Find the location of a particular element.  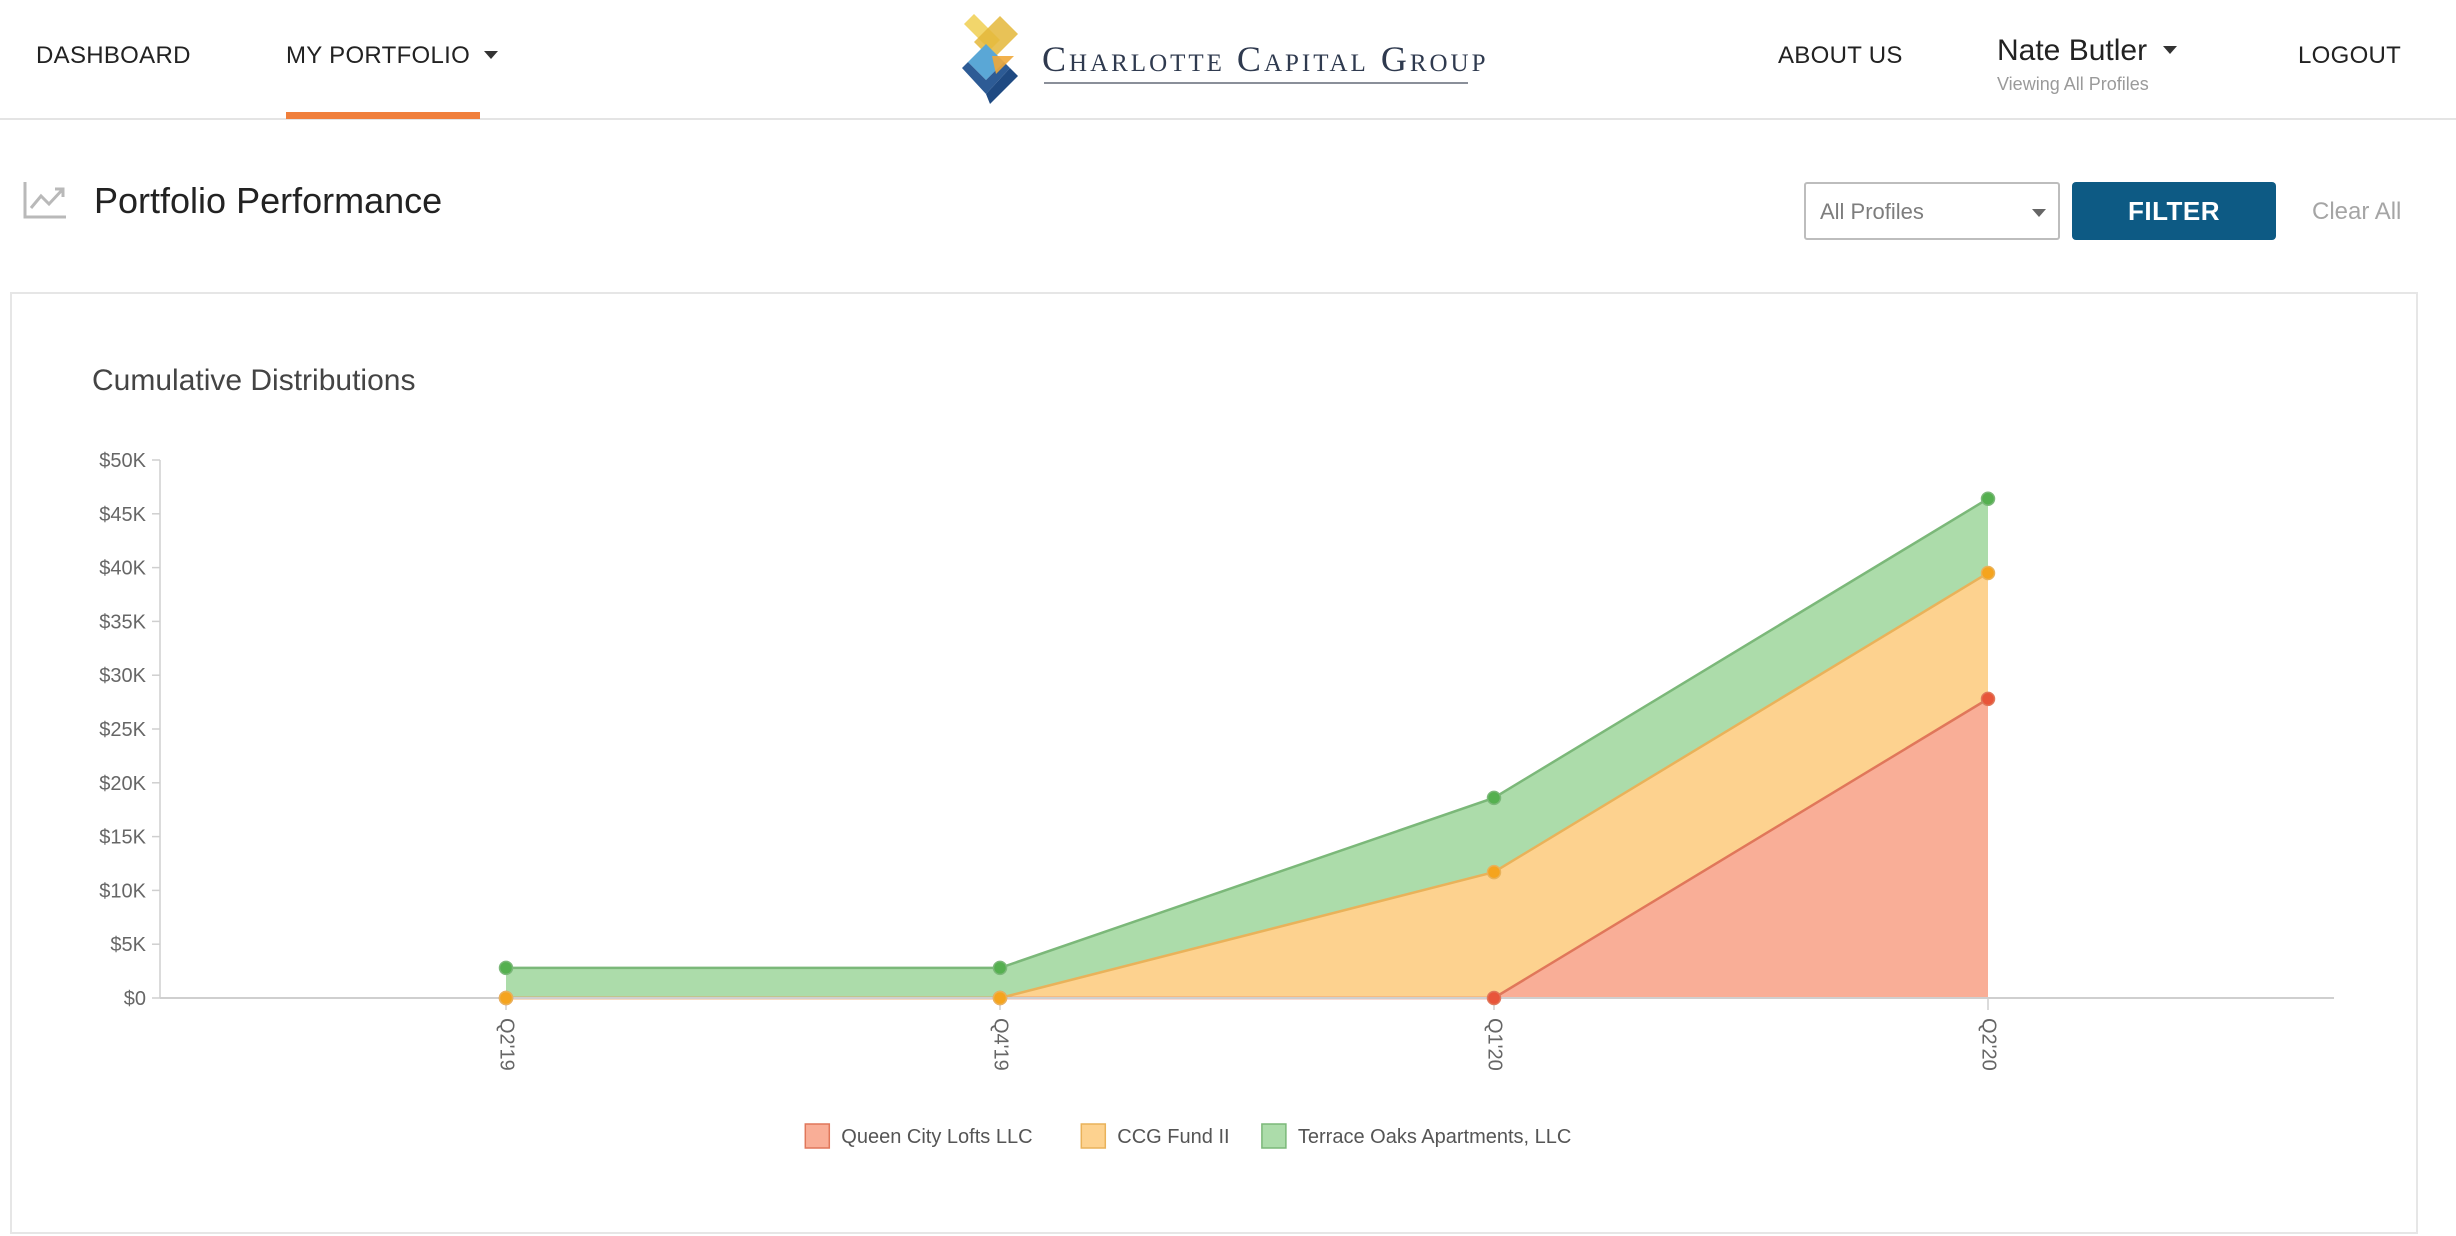

company-logo: Charlotte Capital Group is located at coordinates (1221, 58).